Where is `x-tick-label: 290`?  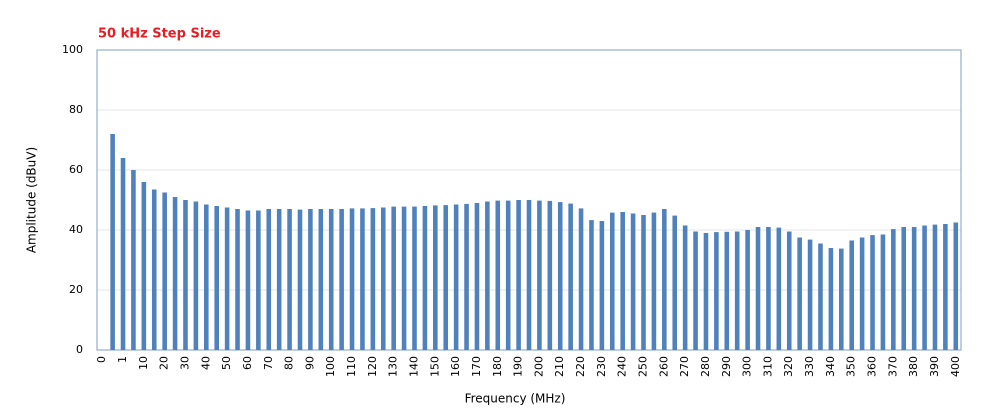 x-tick-label: 290 is located at coordinates (726, 366).